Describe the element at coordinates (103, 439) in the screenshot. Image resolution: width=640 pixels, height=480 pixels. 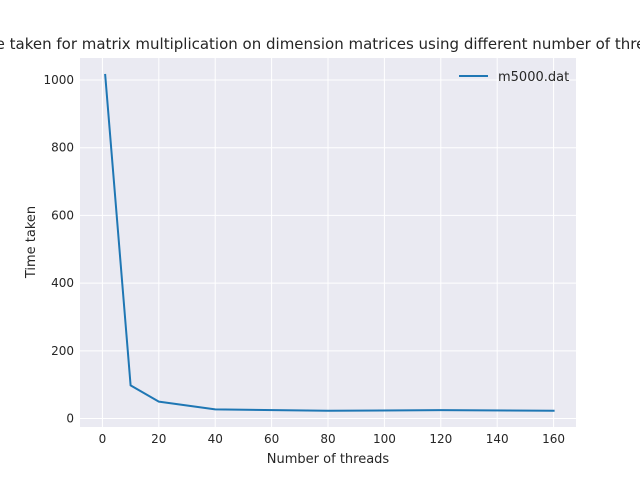
I see `x-tick-label: 0` at that location.